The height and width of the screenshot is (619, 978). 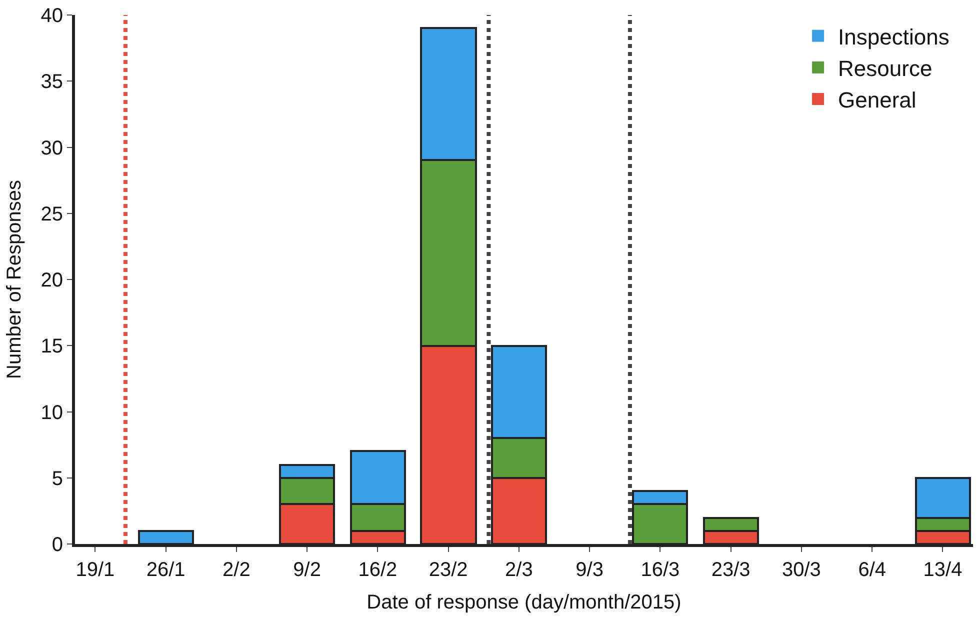 I want to click on x-axis-title: Date of response (day/month/2015), so click(x=524, y=603).